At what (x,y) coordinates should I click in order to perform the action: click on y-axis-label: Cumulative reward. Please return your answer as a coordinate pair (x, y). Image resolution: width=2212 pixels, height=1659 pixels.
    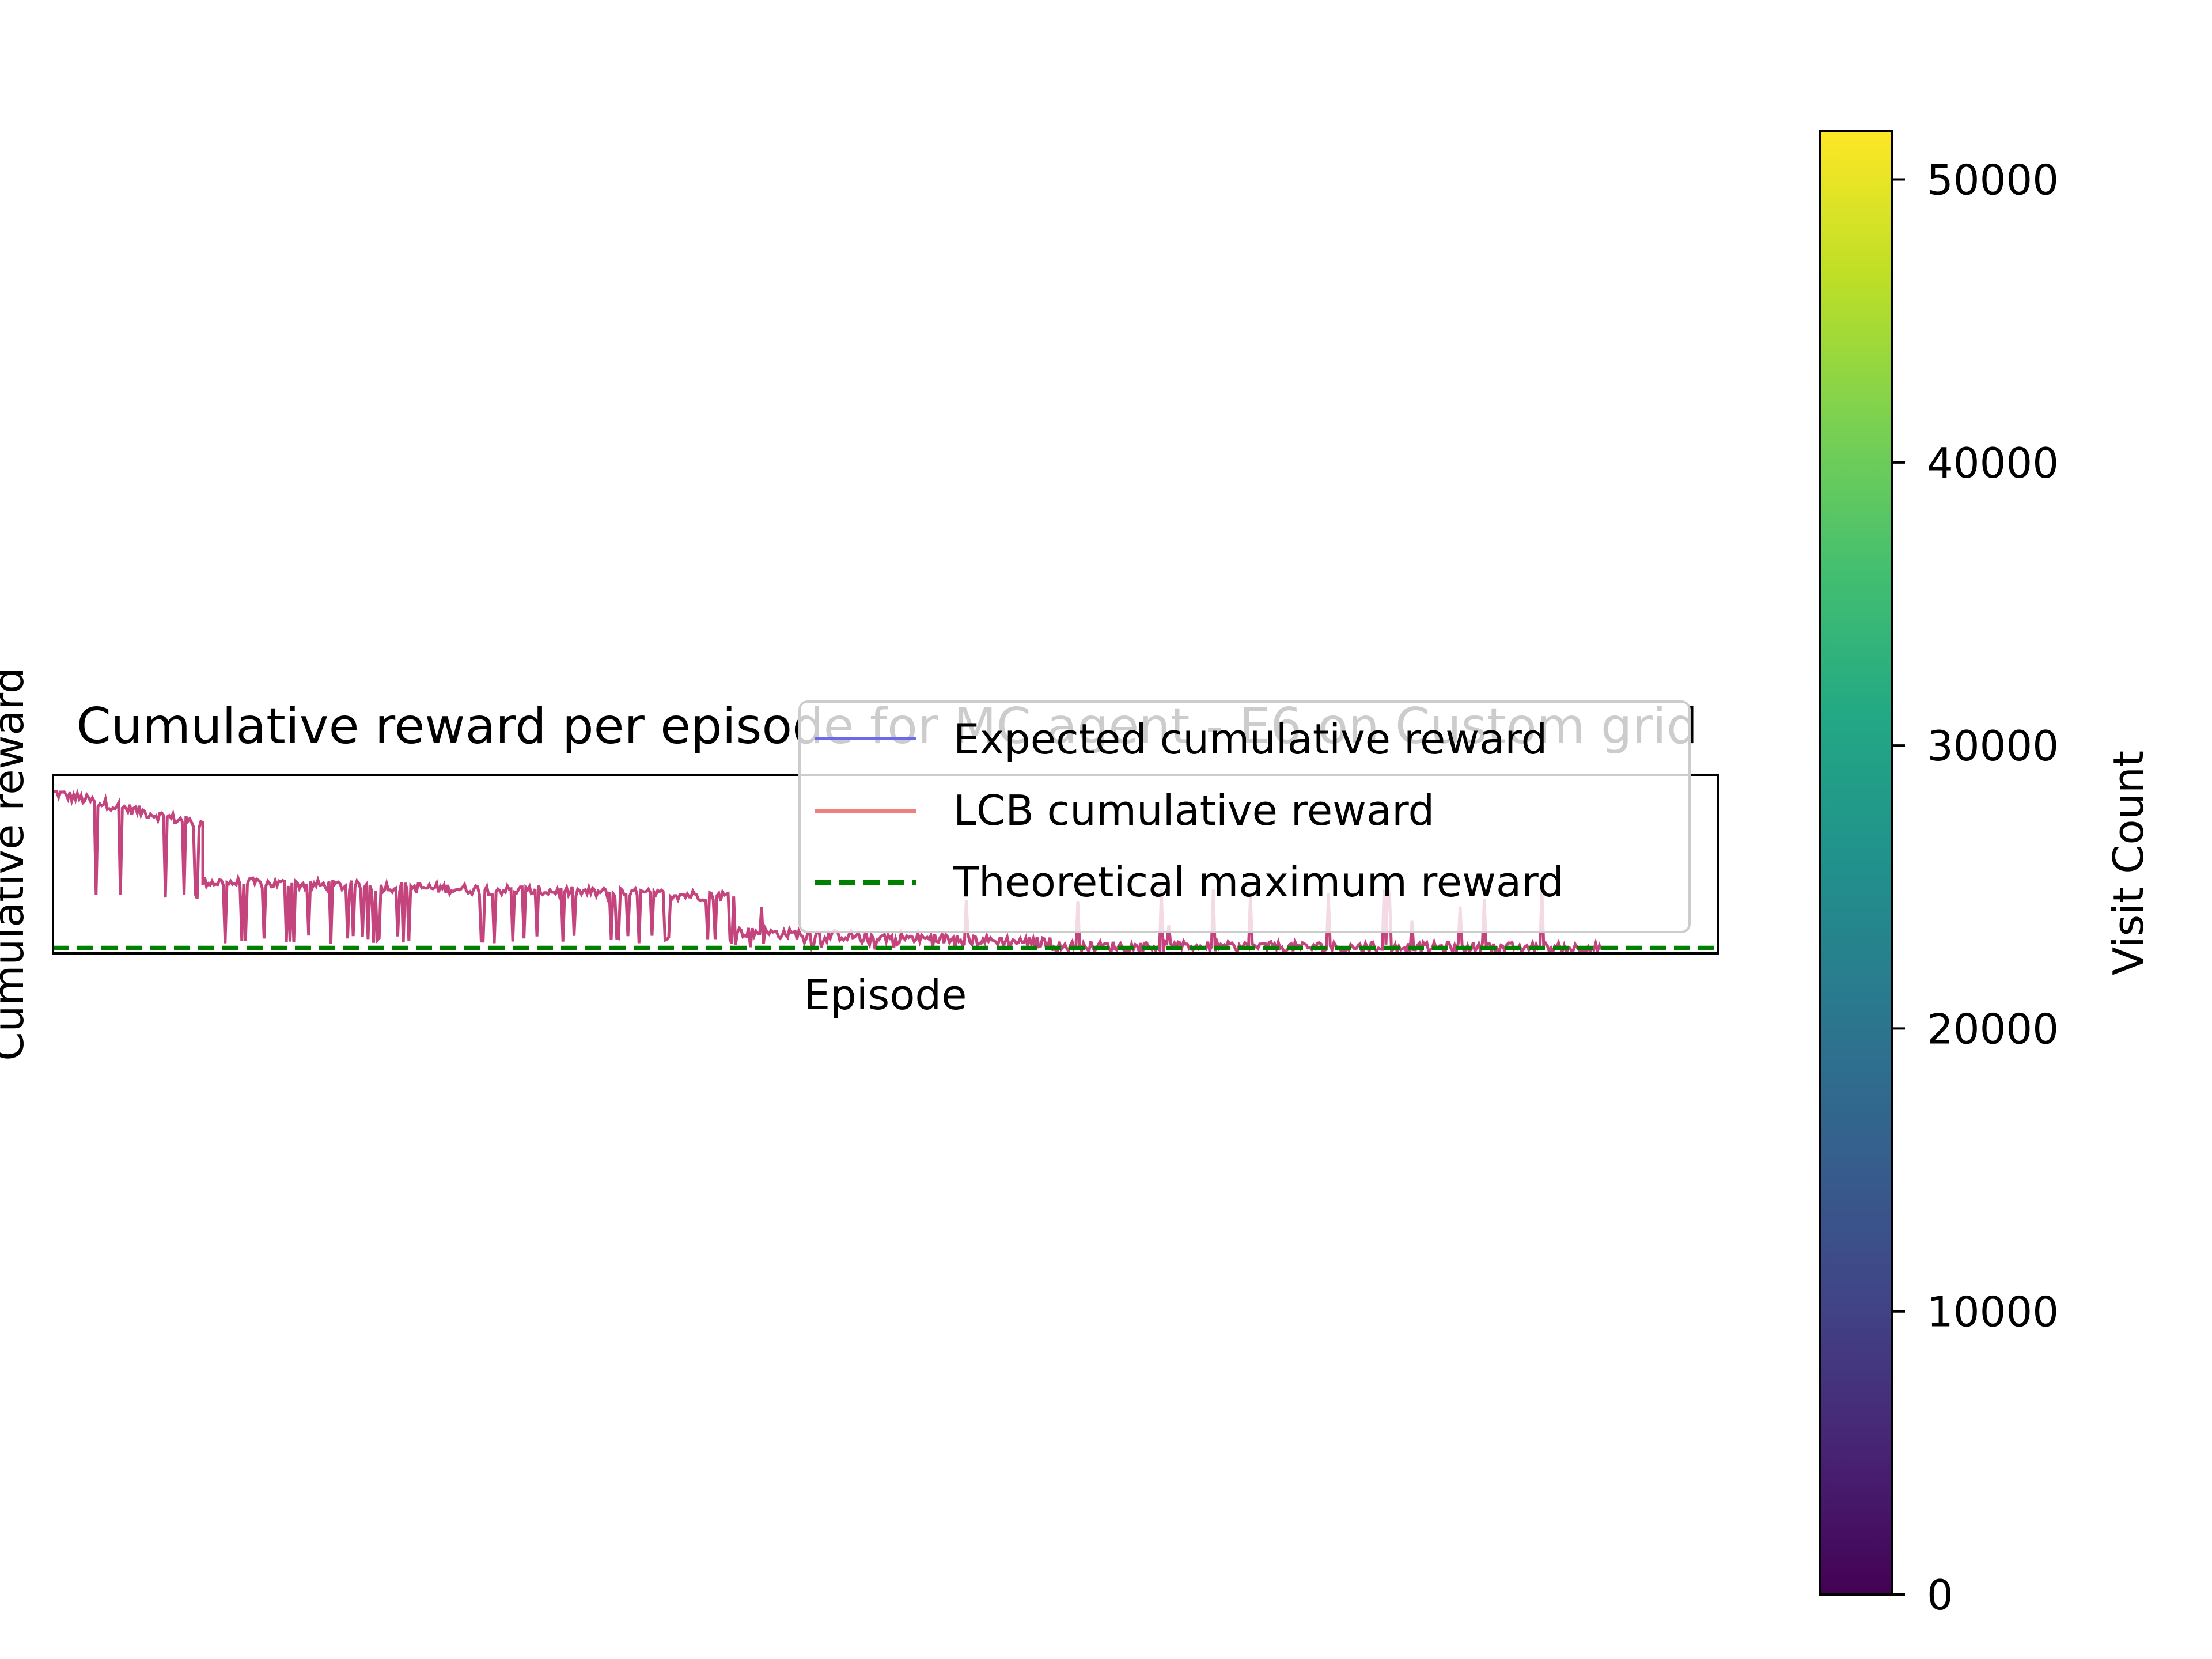
    Looking at the image, I should click on (16, 863).